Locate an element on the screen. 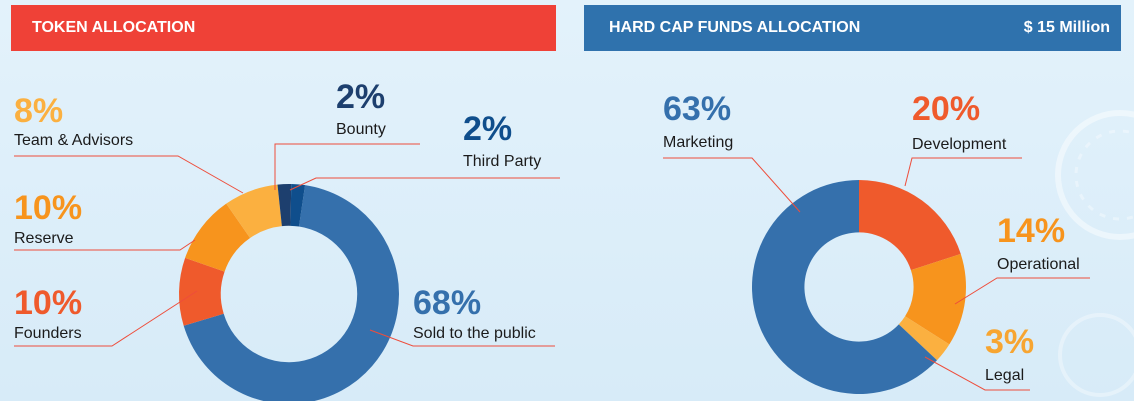 This screenshot has width=1134, height=401. slice-bounty is located at coordinates (284, 205).